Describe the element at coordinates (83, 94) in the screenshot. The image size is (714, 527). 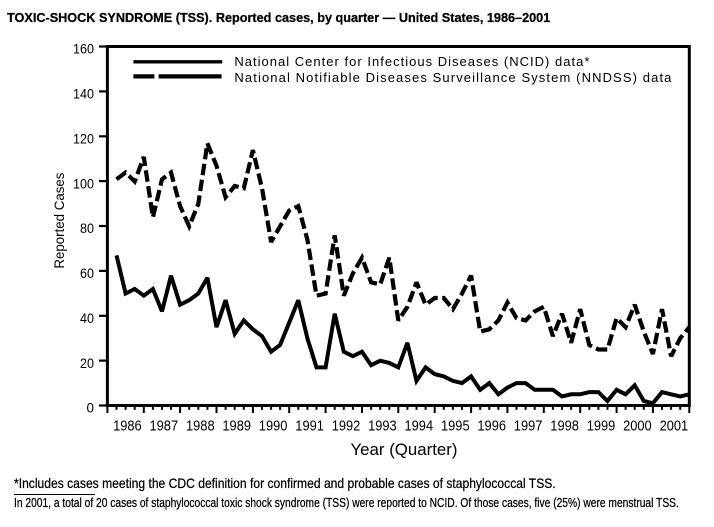
I see `svg-text: 140` at that location.